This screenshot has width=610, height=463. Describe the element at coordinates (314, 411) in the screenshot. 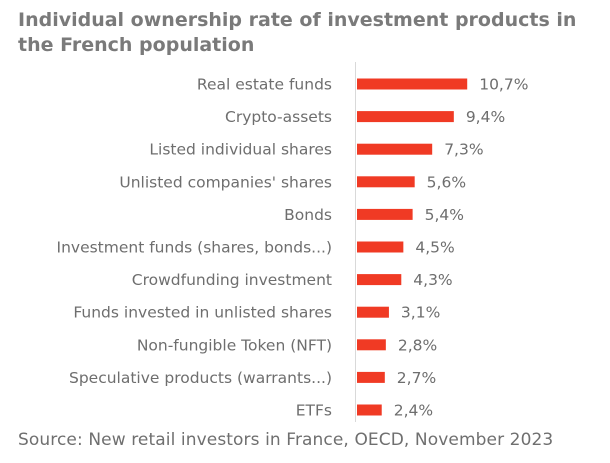

I see `category-label: ETFs` at that location.